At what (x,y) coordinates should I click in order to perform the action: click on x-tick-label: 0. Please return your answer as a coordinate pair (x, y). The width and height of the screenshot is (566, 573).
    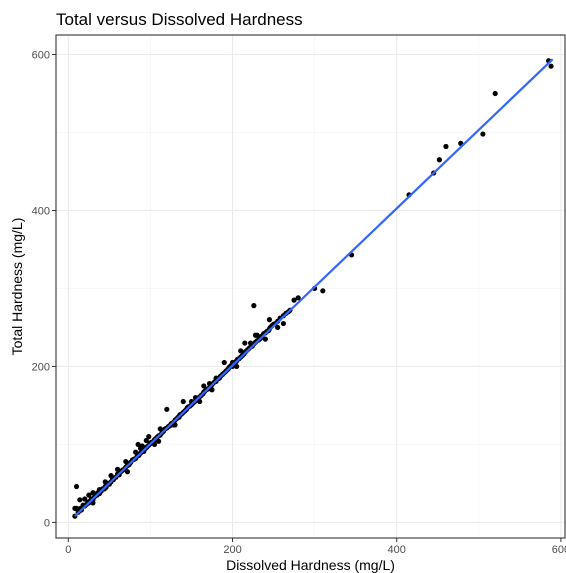
    Looking at the image, I should click on (68, 550).